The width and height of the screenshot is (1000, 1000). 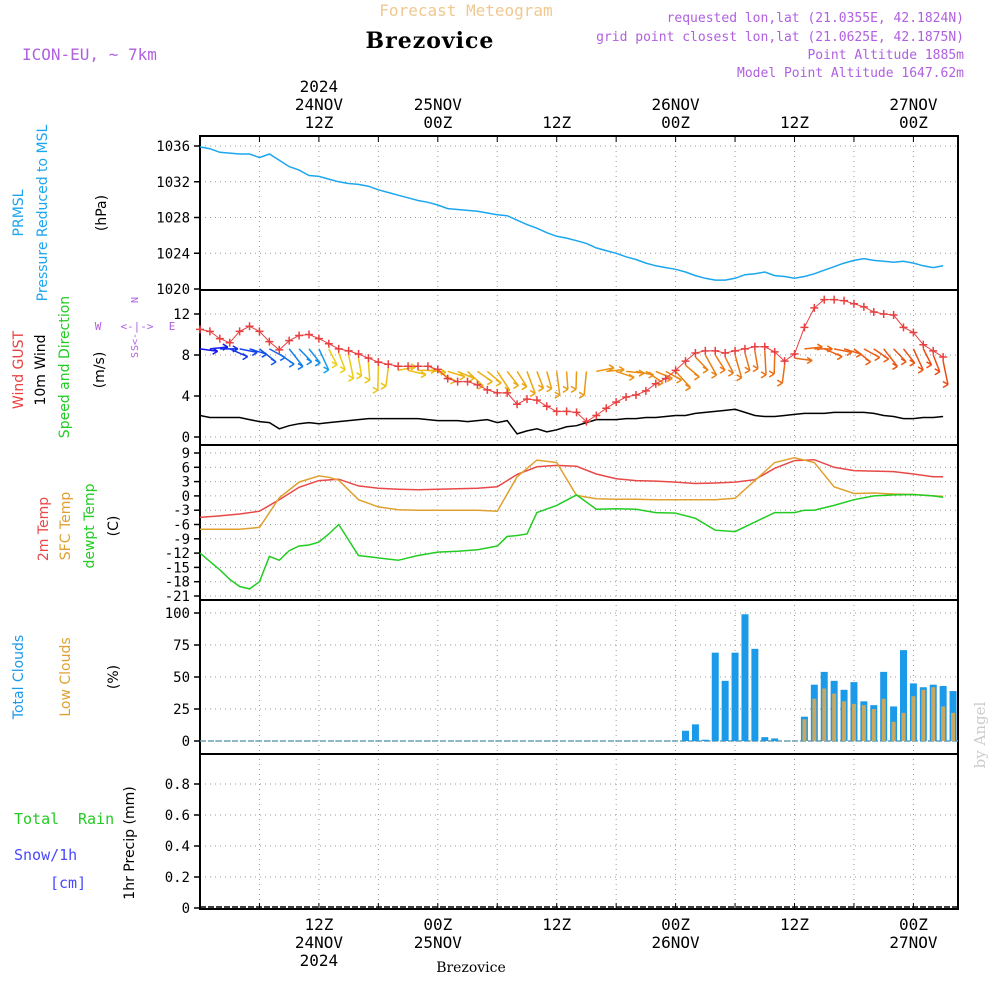 What do you see at coordinates (438, 104) in the screenshot?
I see `x-label-top: 25NOV` at bounding box center [438, 104].